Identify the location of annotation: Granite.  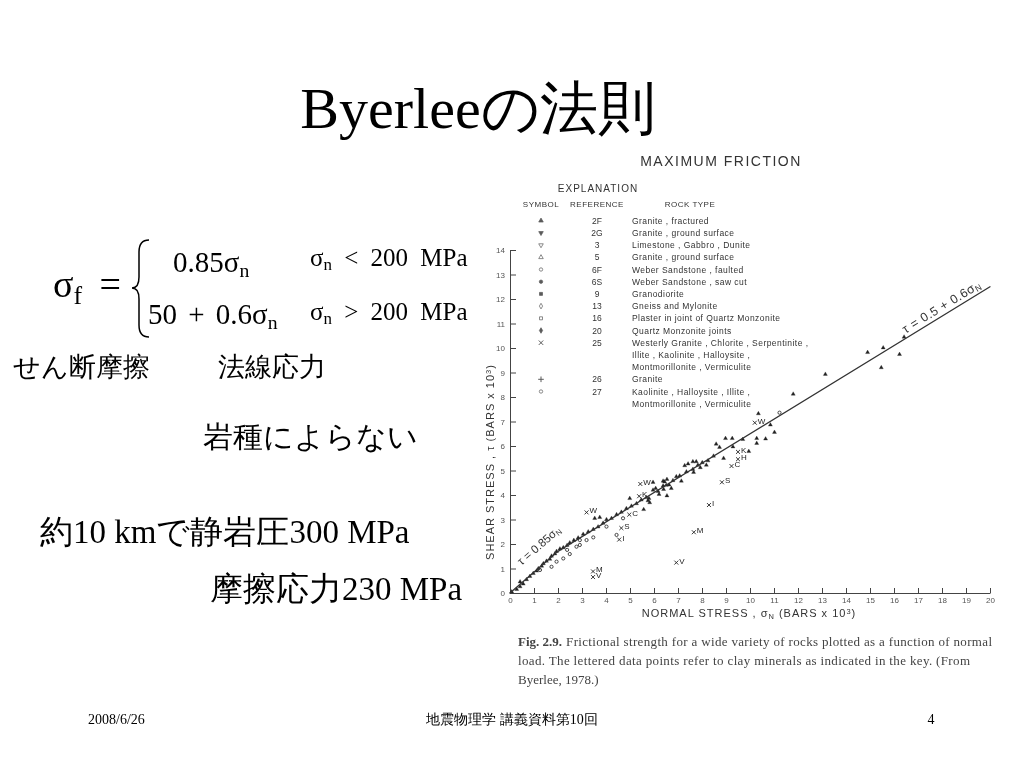
(648, 379).